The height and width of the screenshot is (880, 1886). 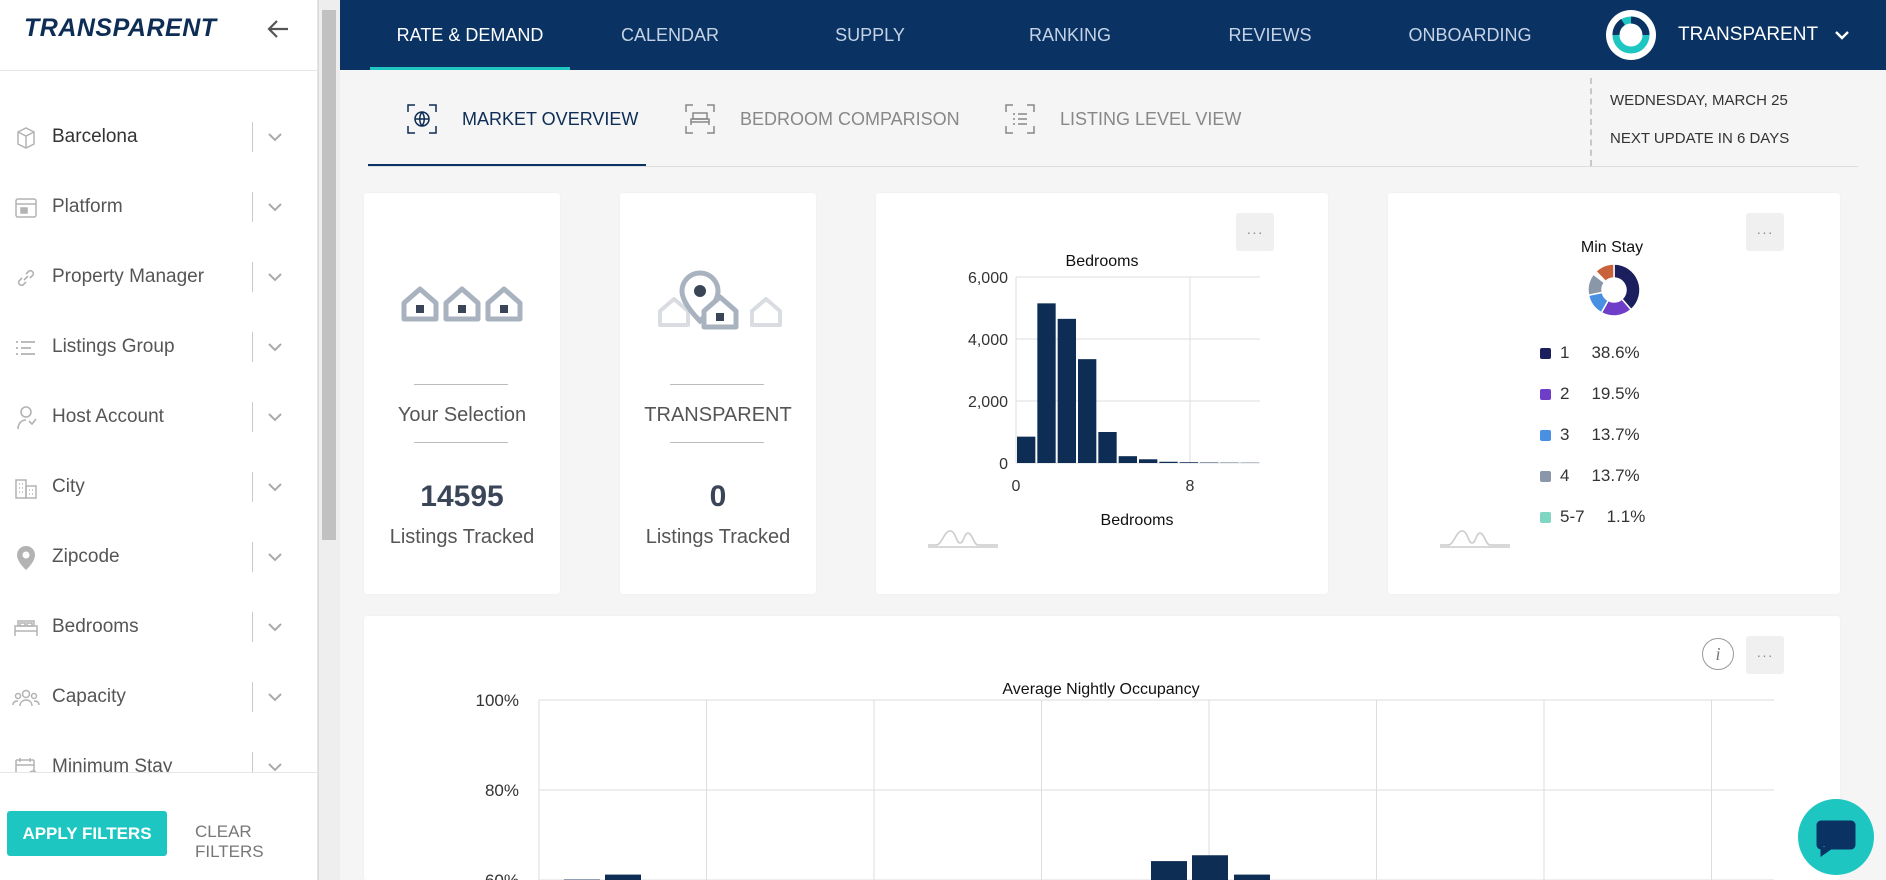 What do you see at coordinates (1122, 119) in the screenshot?
I see `tab-listing-level-view: LISTING LEVEL VIEW` at bounding box center [1122, 119].